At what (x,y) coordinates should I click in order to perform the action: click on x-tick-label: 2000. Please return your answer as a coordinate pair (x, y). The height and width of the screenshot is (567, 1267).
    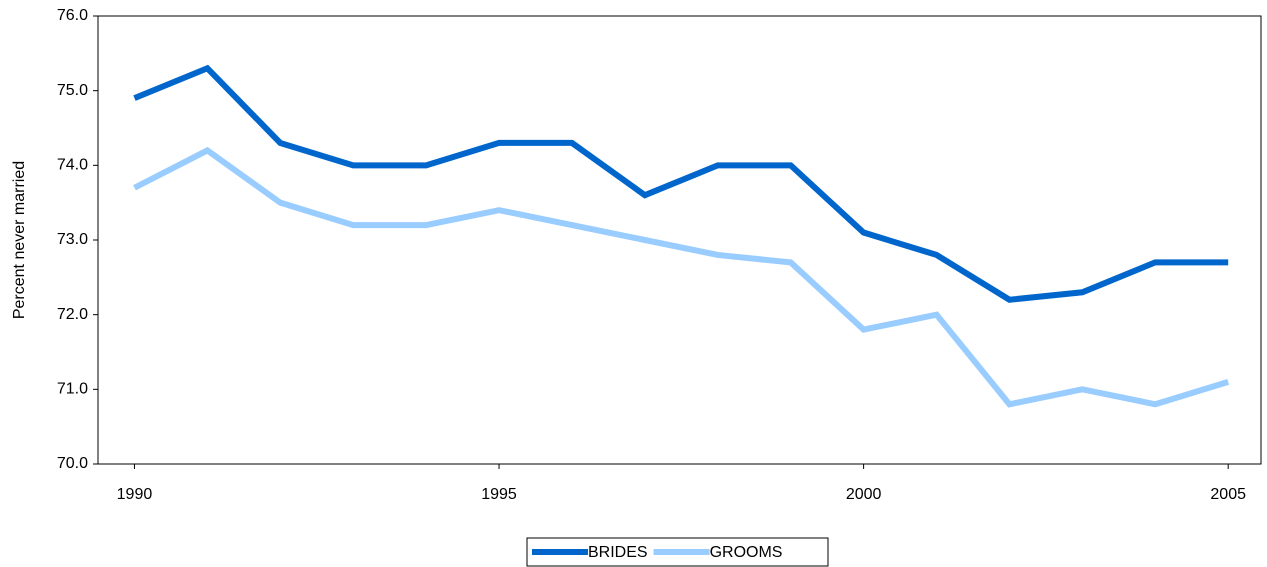
    Looking at the image, I should click on (864, 494).